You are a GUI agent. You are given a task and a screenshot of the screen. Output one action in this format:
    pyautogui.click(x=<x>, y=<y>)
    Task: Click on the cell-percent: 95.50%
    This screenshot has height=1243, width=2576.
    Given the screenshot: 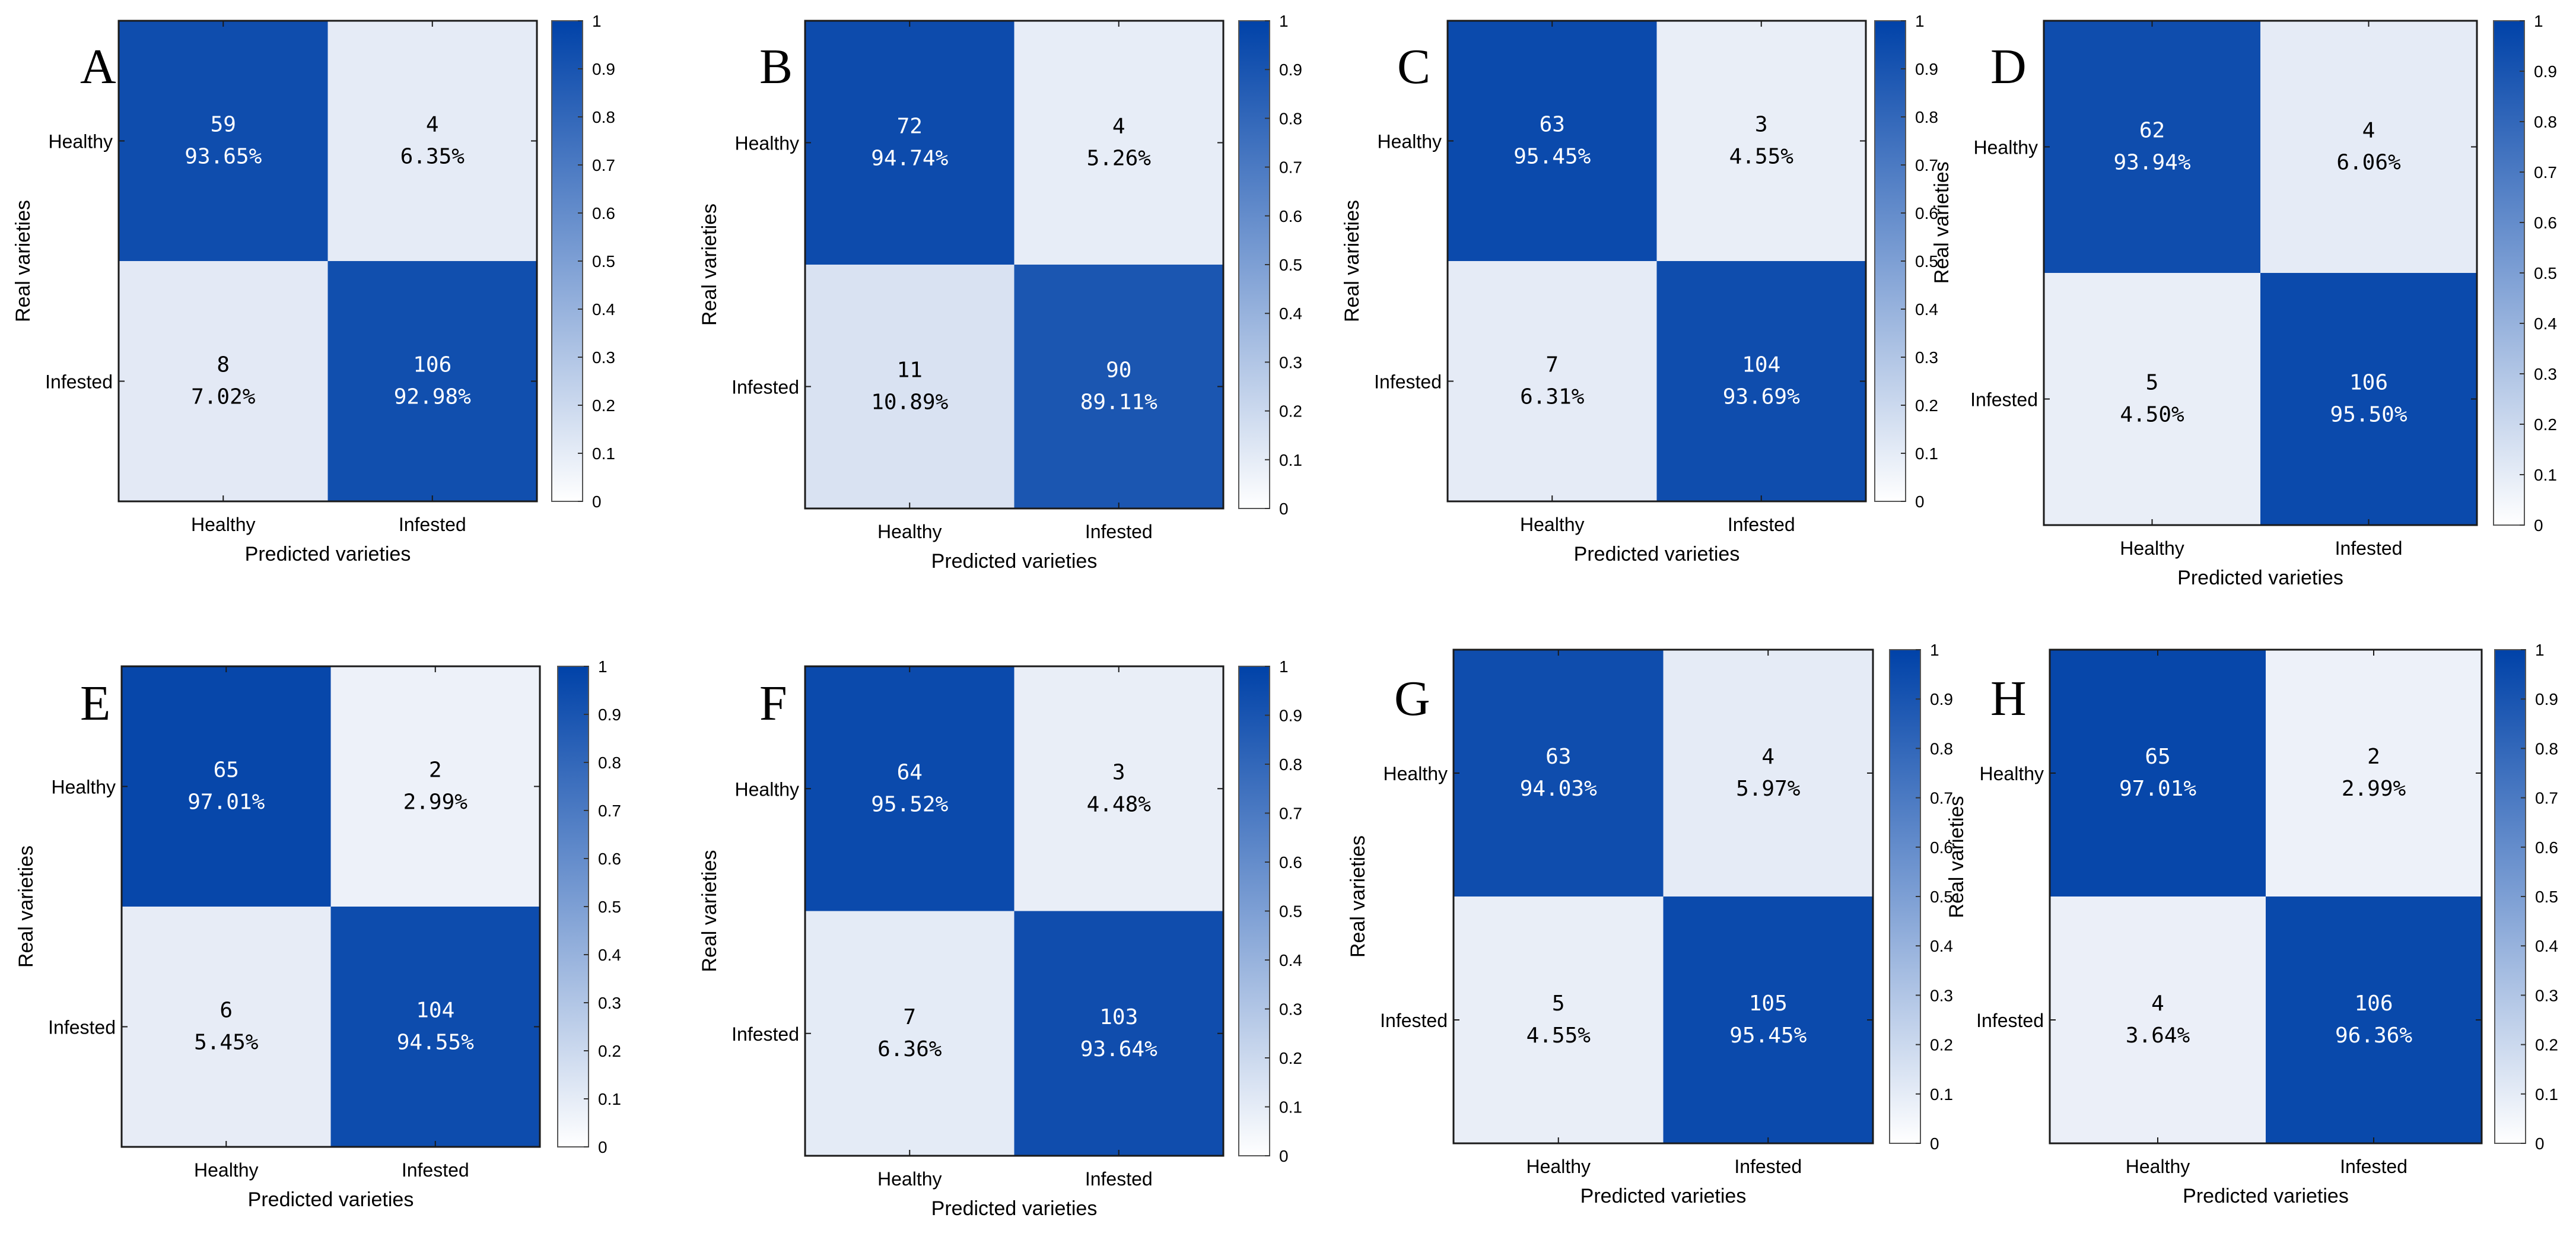 What is the action you would take?
    pyautogui.click(x=2368, y=415)
    